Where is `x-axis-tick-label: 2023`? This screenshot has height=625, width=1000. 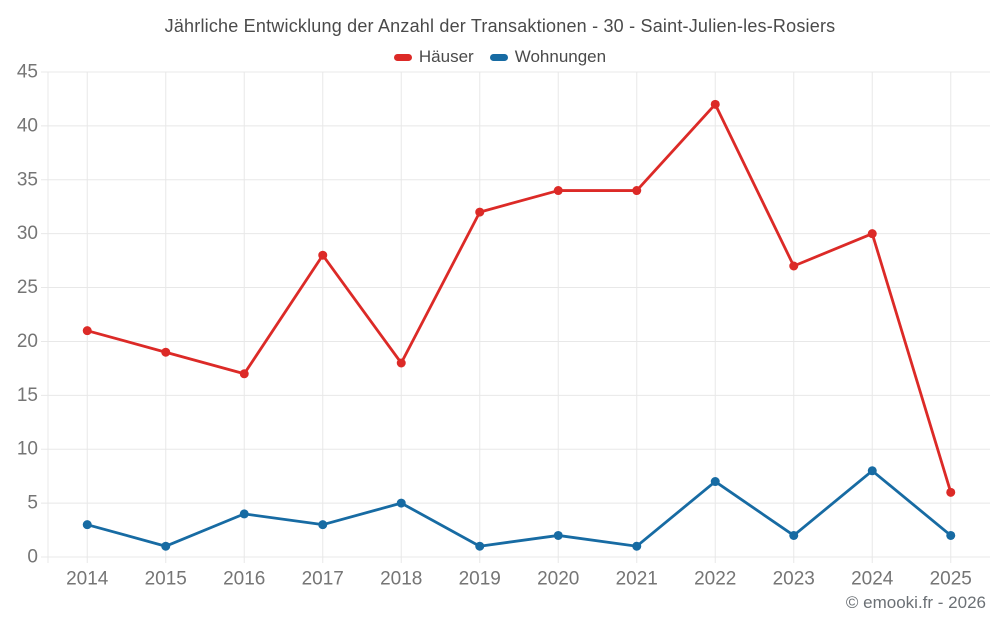 x-axis-tick-label: 2023 is located at coordinates (794, 579).